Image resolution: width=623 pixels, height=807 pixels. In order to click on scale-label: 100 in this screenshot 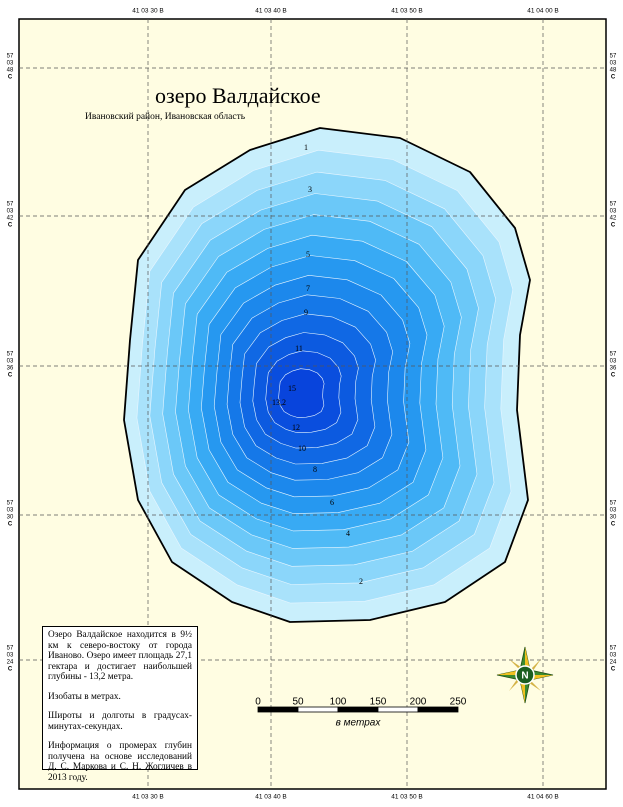, I will do `click(338, 702)`.